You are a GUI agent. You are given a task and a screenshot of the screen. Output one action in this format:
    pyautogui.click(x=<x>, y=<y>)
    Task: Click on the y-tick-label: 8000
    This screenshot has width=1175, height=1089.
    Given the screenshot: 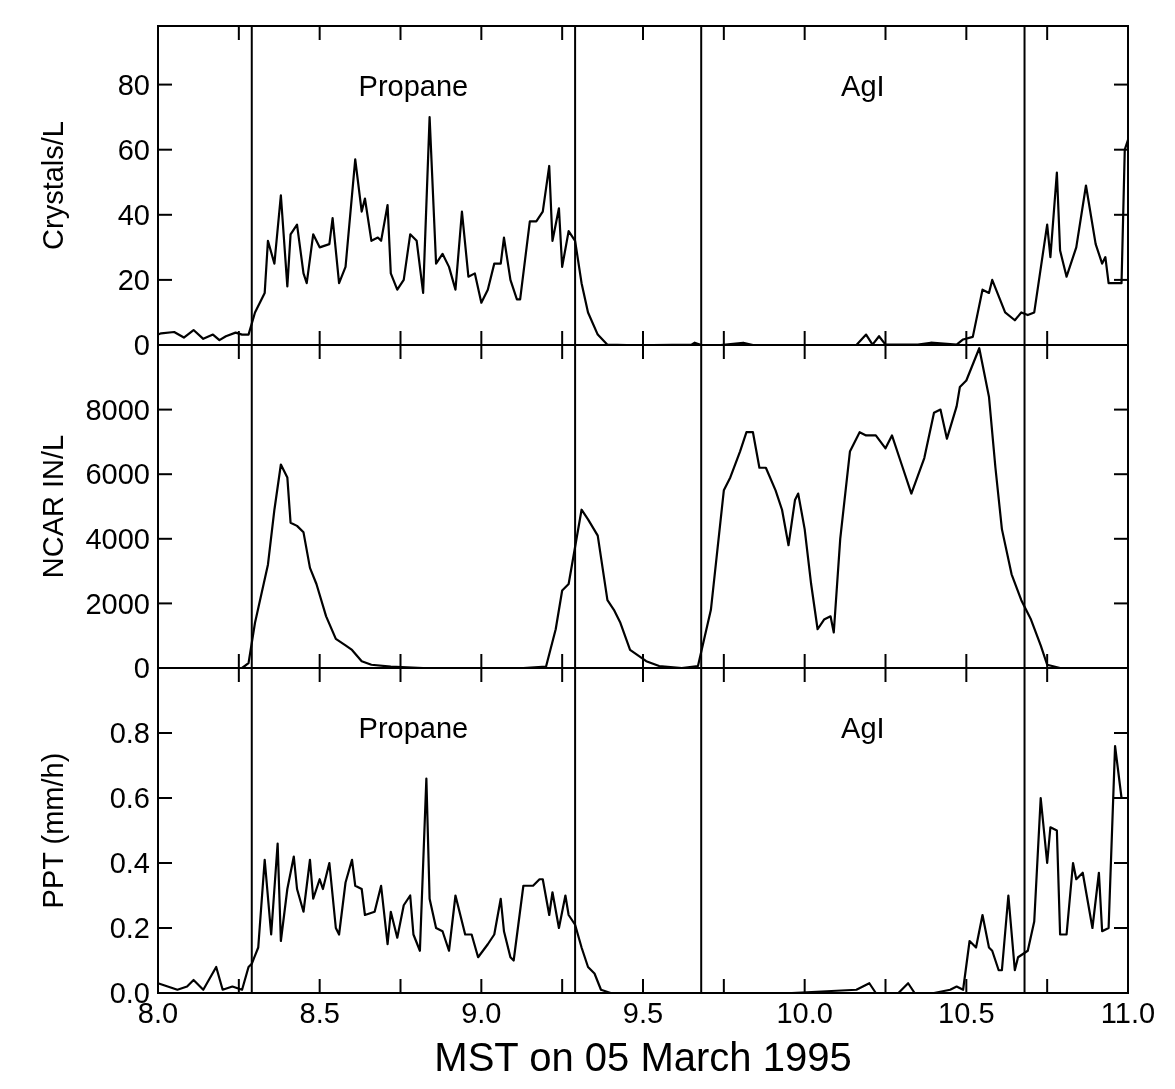 What is the action you would take?
    pyautogui.click(x=117, y=409)
    